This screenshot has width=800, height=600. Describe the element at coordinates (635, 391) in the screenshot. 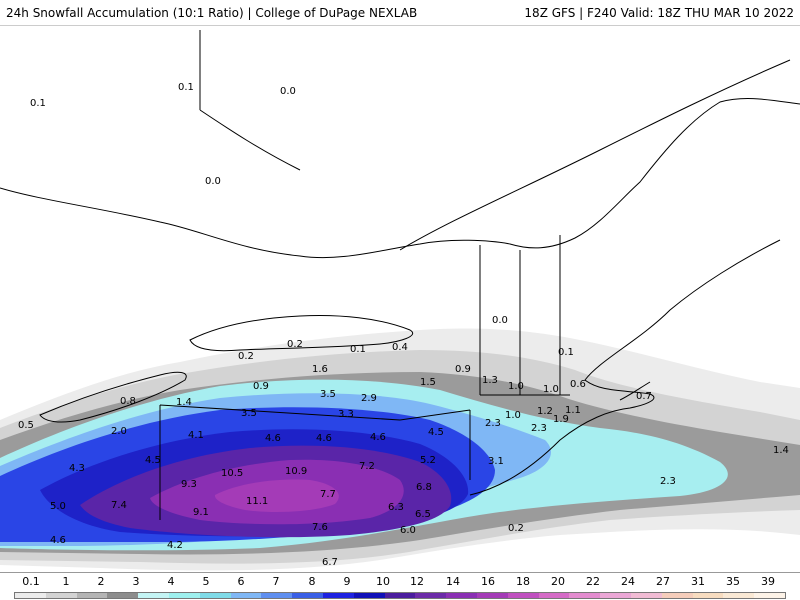

I see `cape-cod` at that location.